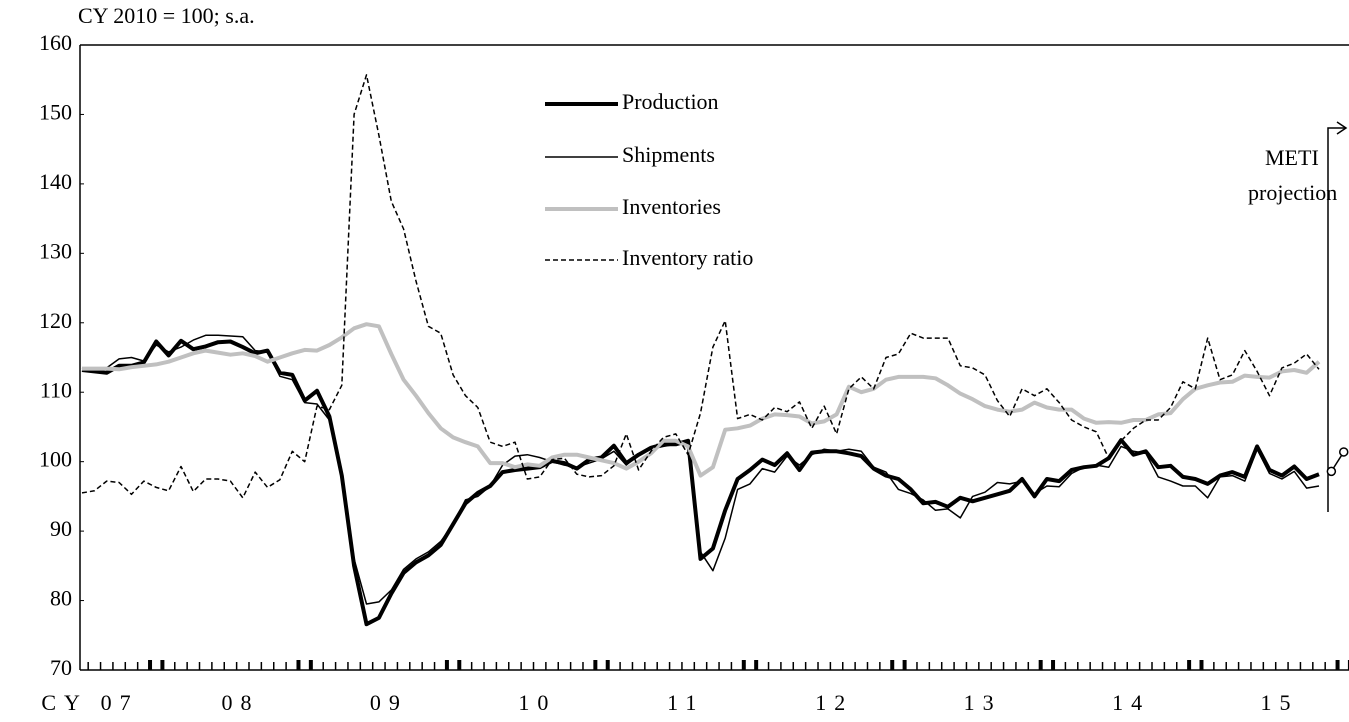 This screenshot has height=722, width=1349. What do you see at coordinates (55, 42) in the screenshot?
I see `y-tick-label: 160` at bounding box center [55, 42].